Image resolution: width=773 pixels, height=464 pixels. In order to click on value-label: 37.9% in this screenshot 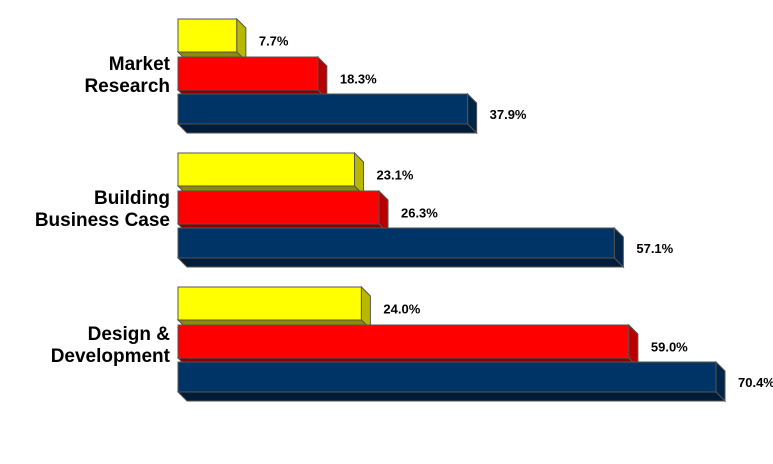, I will do `click(508, 114)`.